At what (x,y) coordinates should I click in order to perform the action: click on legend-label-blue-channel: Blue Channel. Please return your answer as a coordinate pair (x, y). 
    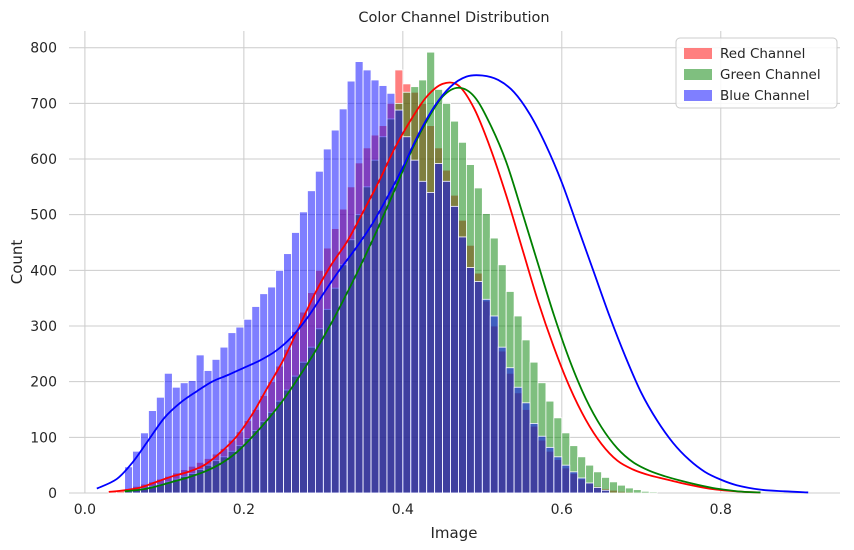
    Looking at the image, I should click on (765, 96).